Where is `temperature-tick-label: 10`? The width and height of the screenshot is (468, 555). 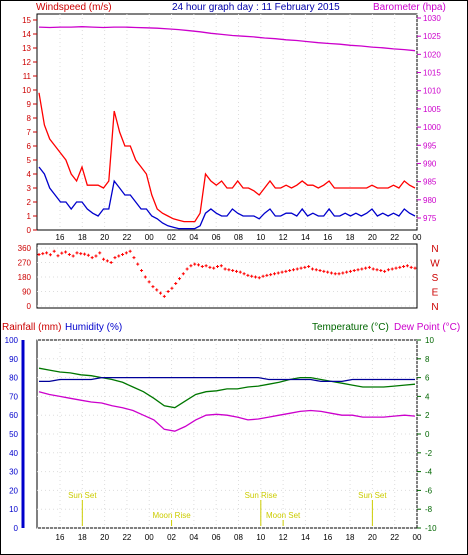
temperature-tick-label: 10 is located at coordinates (429, 340).